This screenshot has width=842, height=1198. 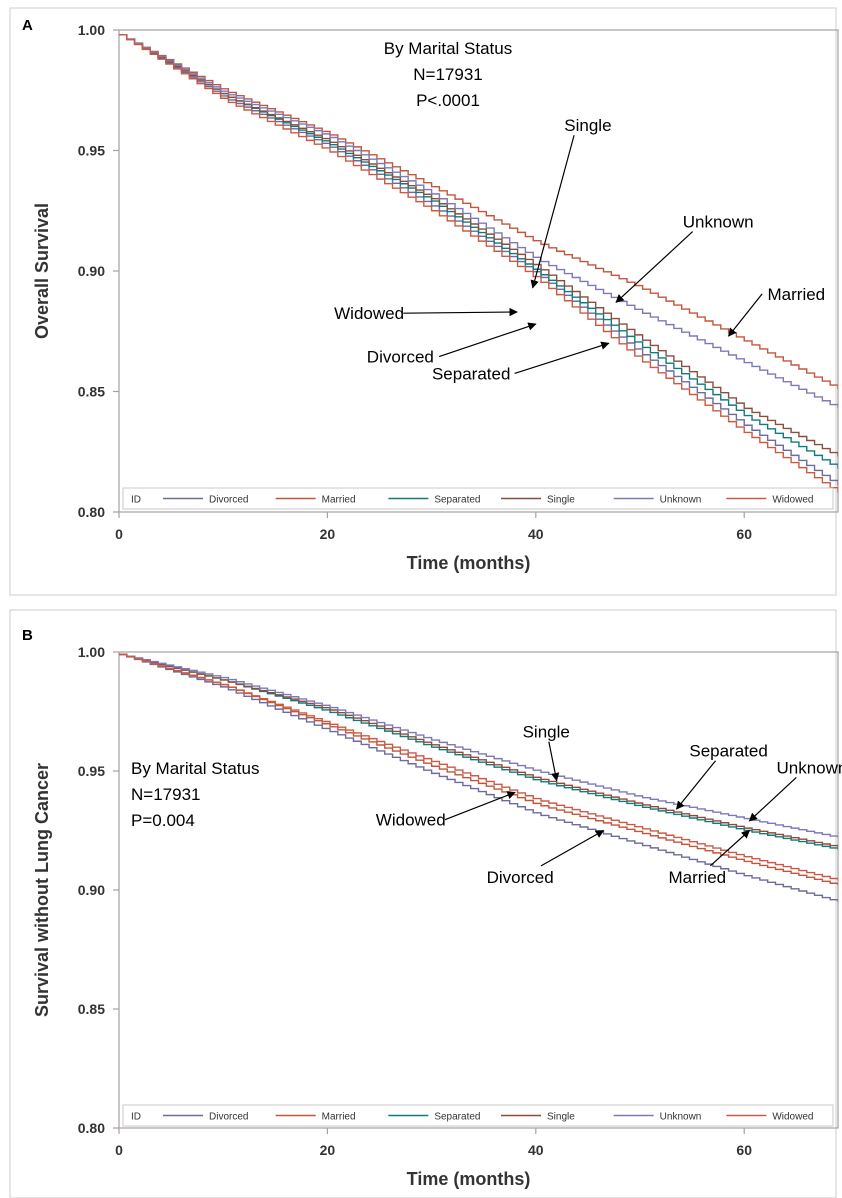 I want to click on curve-single, so click(x=478, y=750).